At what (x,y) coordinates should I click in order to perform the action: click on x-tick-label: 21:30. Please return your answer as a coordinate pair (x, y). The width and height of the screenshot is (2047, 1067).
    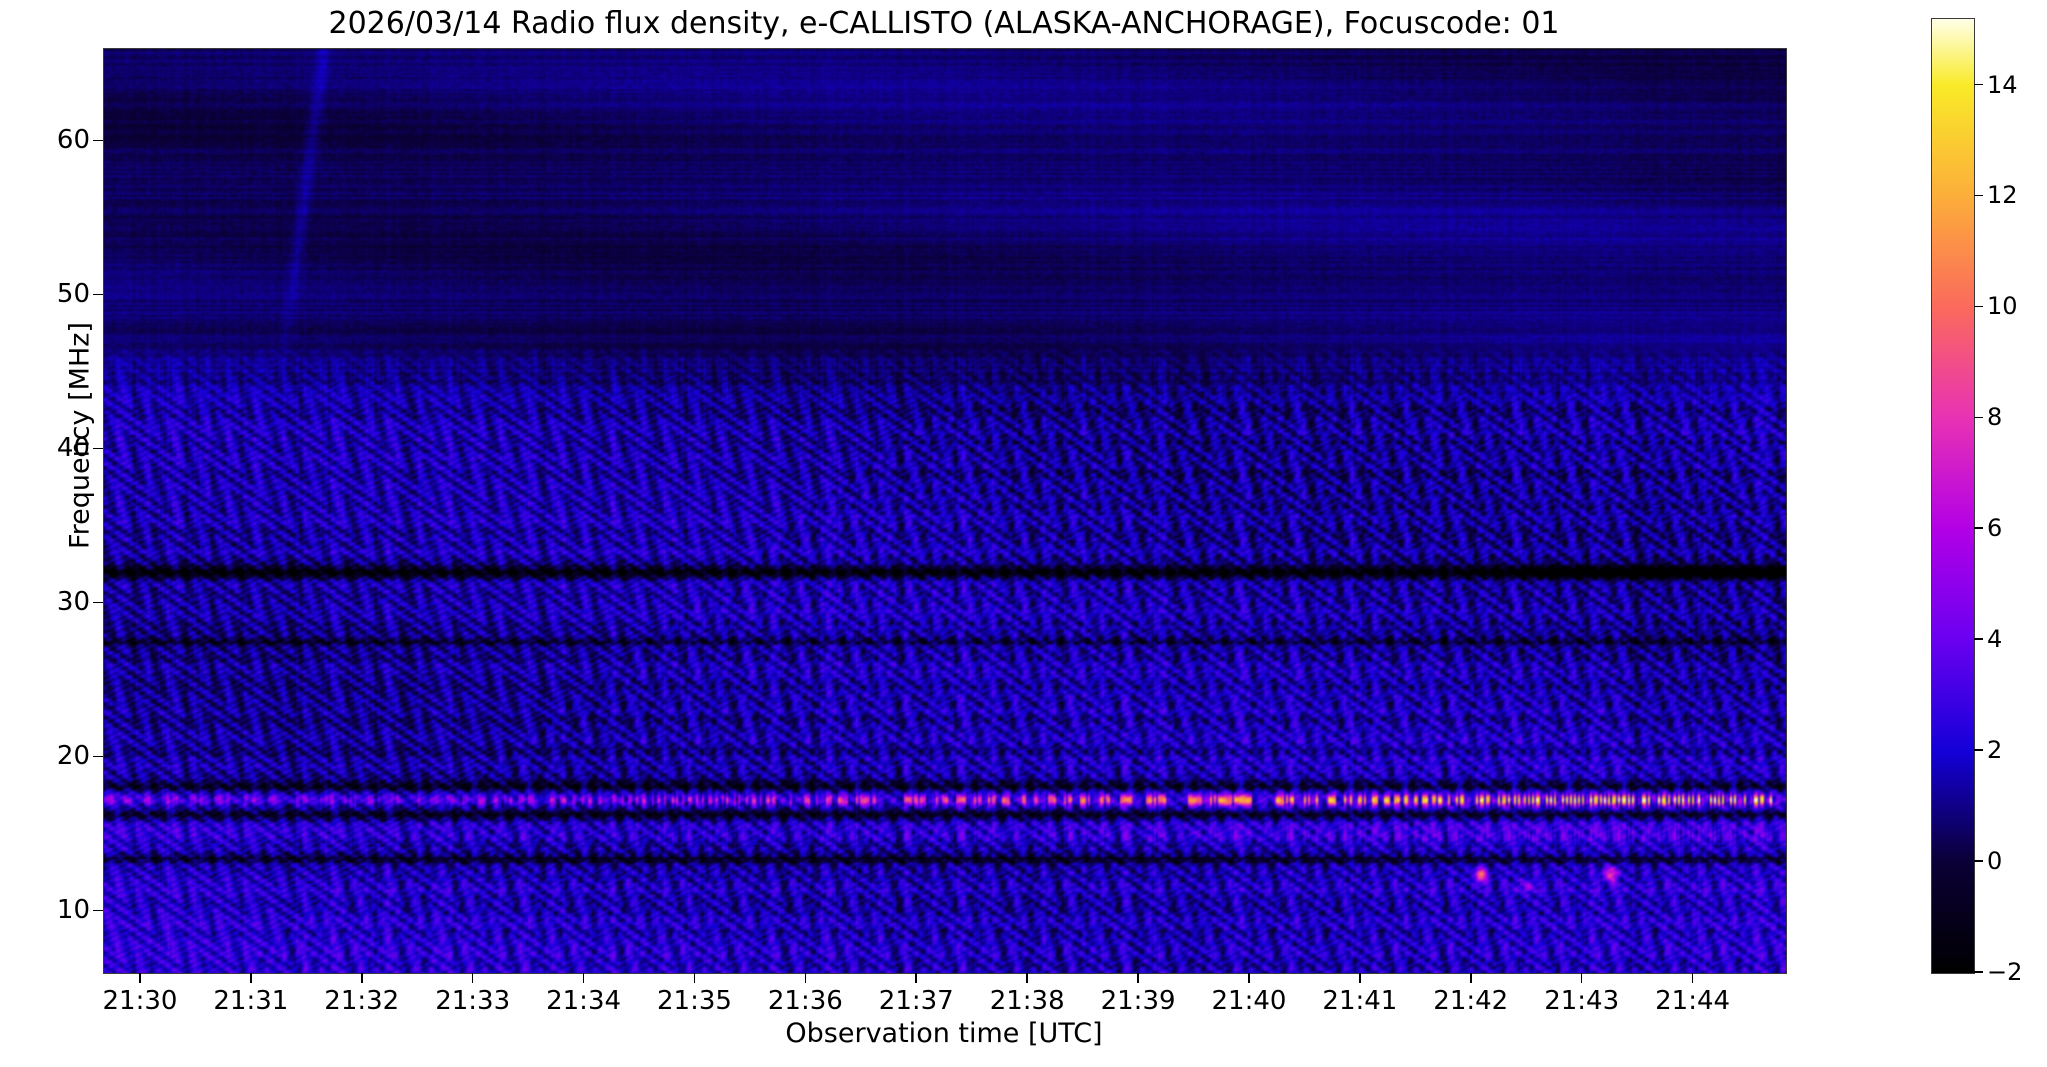
    Looking at the image, I should click on (140, 1001).